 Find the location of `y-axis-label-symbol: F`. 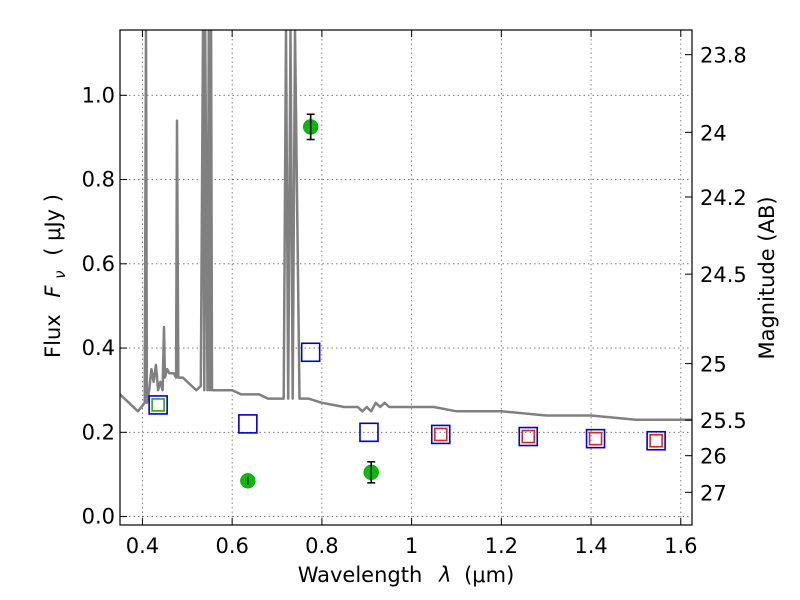

y-axis-label-symbol: F is located at coordinates (53, 291).